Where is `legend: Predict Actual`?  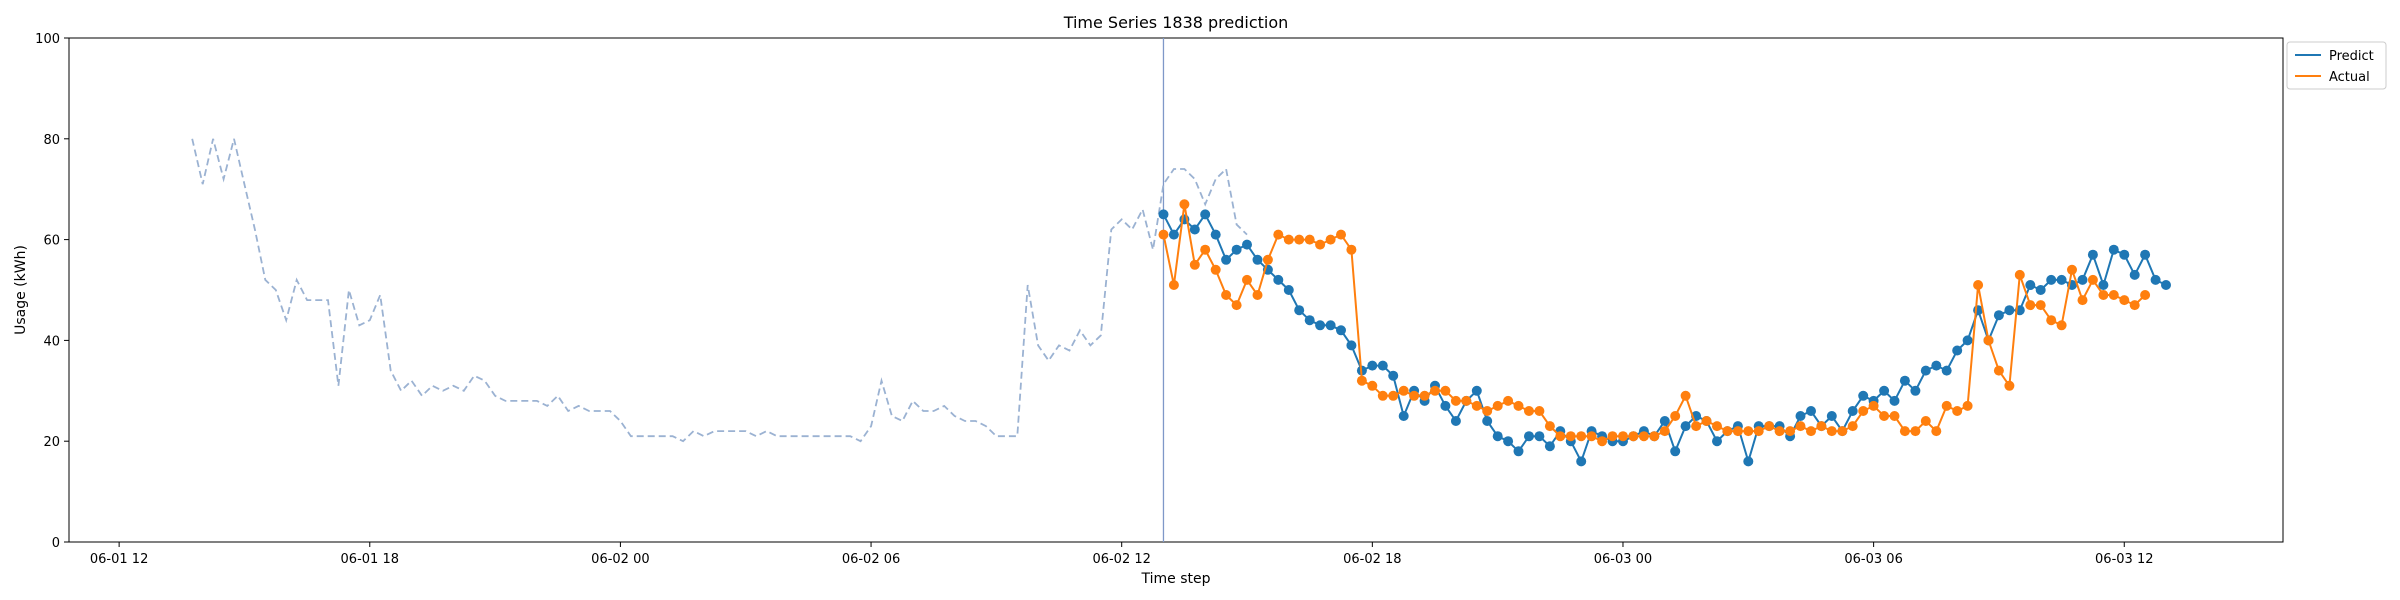
legend: Predict Actual is located at coordinates (2336, 65).